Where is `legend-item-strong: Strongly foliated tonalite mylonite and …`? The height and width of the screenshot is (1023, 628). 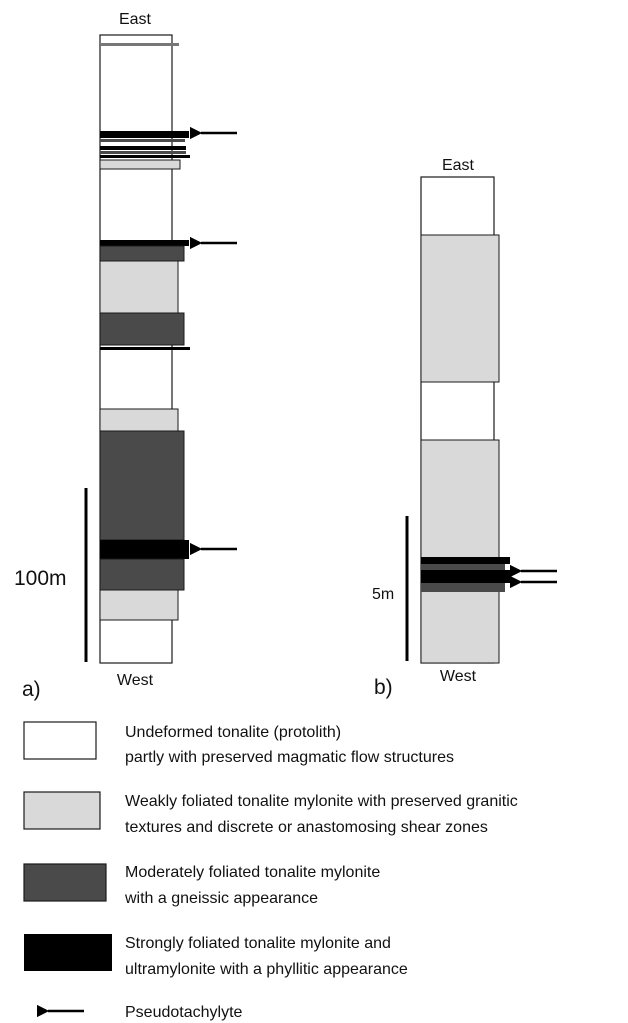
legend-item-strong: Strongly foliated tonalite mylonite and … is located at coordinates (216, 956).